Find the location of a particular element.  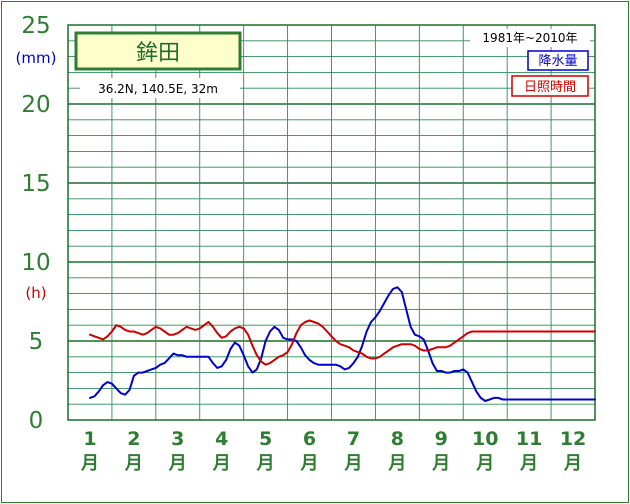

x-tick-number: 8 is located at coordinates (397, 439).